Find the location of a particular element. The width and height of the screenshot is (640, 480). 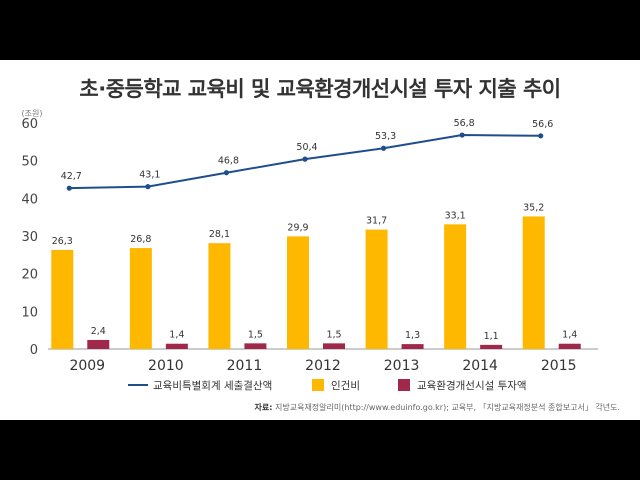

y-tick-label: 60 is located at coordinates (29, 124).